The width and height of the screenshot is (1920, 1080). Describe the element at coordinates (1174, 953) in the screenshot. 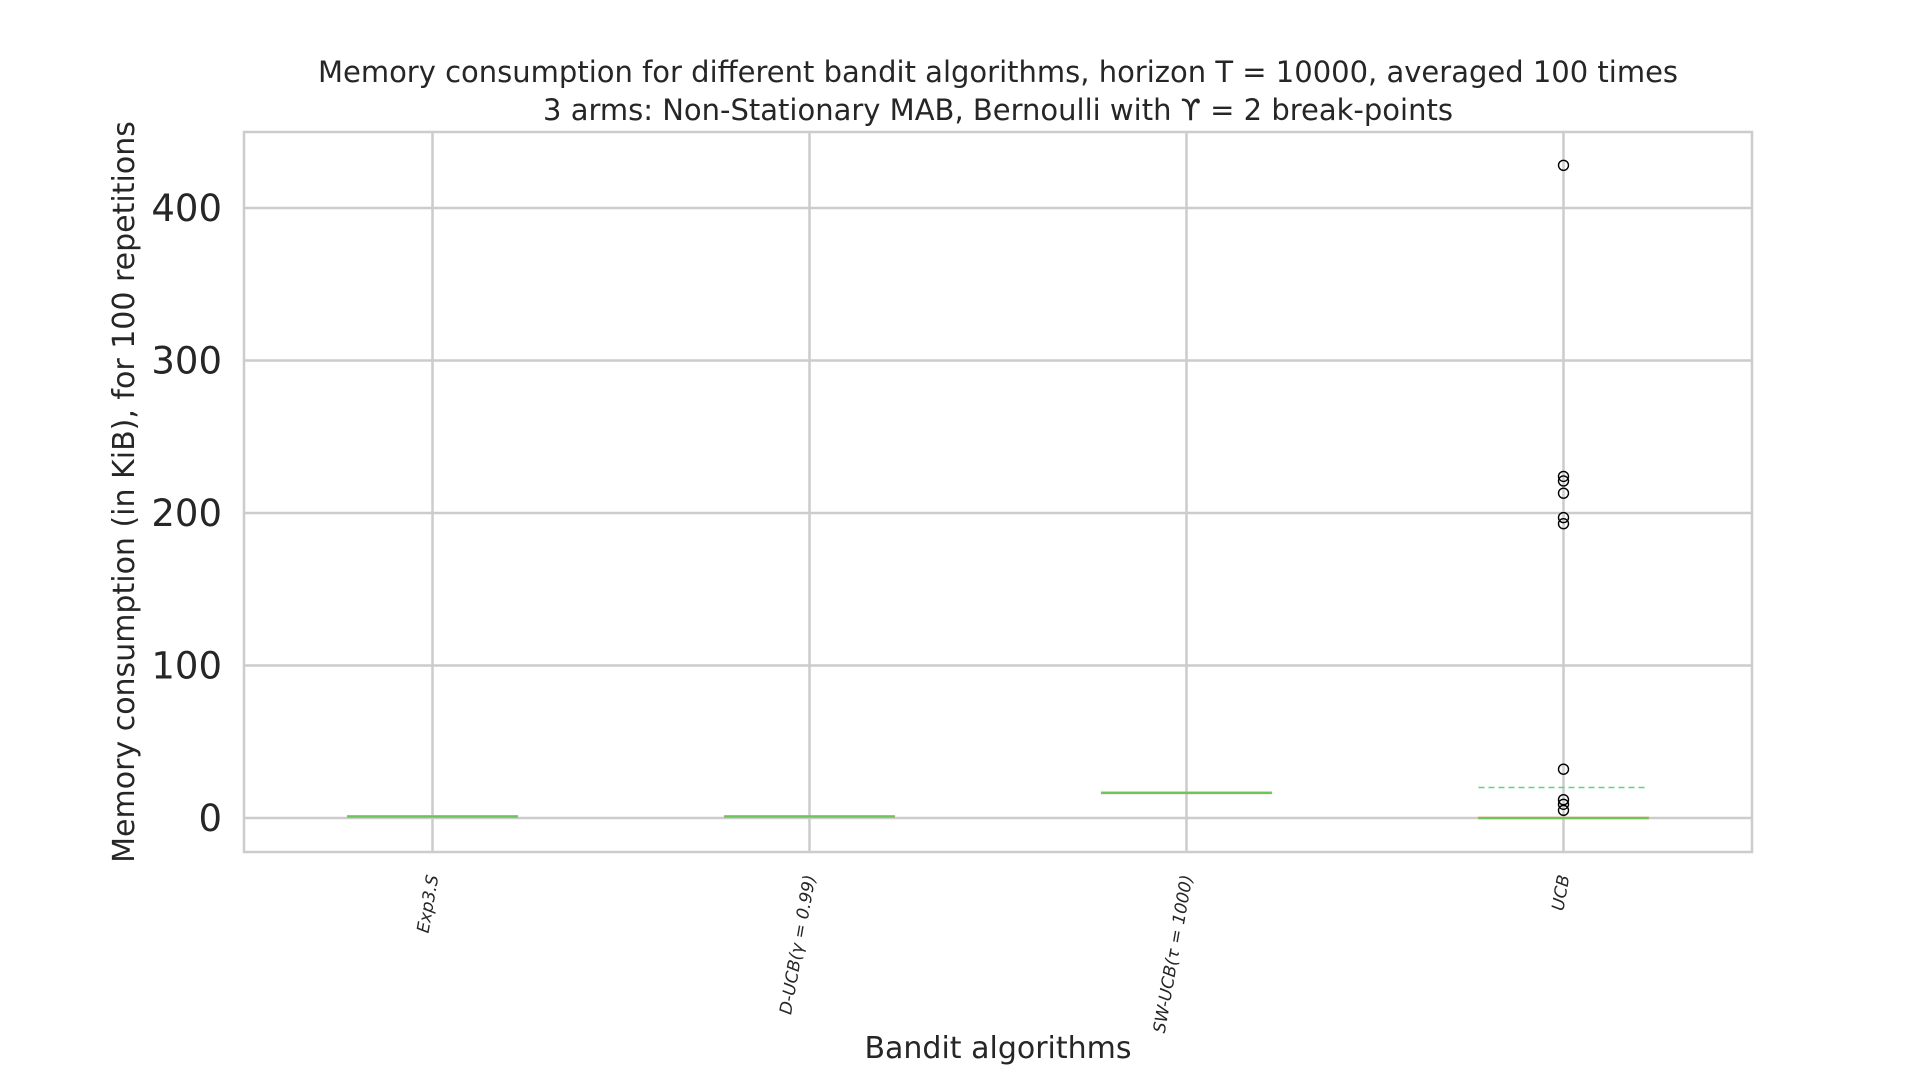

I see `x-tick-label: SW-UCB(τ = 1000)` at that location.